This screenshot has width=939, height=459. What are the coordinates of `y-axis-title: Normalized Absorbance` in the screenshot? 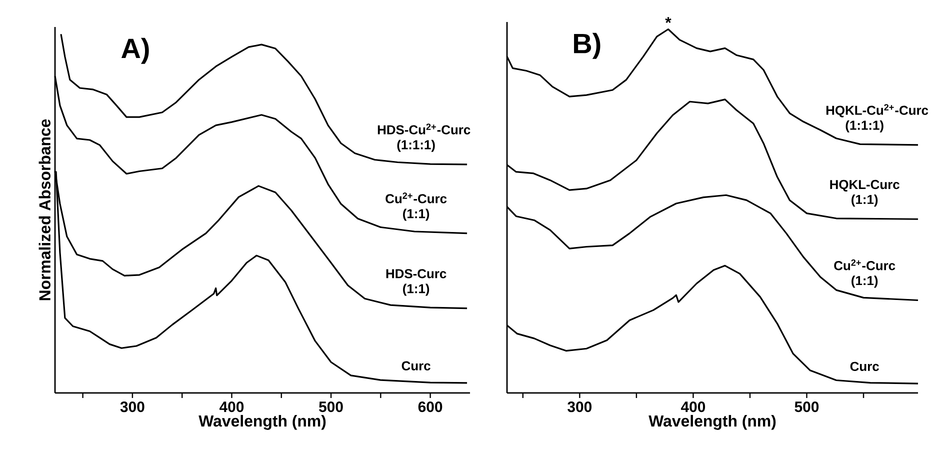 It's located at (44, 209).